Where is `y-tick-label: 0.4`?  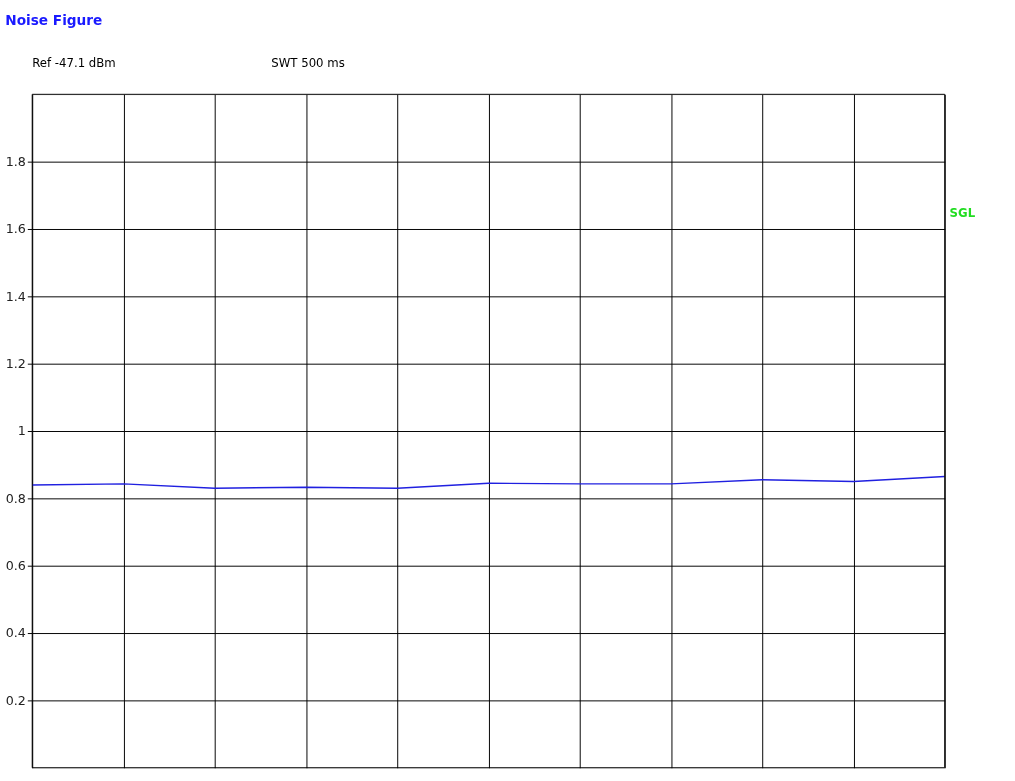 y-tick-label: 0.4 is located at coordinates (15, 633).